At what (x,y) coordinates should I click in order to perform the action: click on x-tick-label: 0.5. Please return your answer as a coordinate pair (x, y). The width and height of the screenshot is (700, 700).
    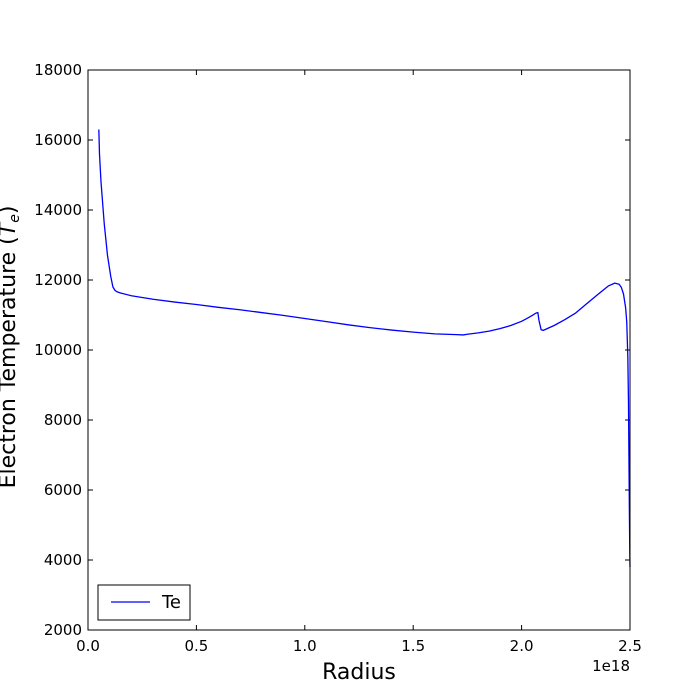
    Looking at the image, I should click on (196, 646).